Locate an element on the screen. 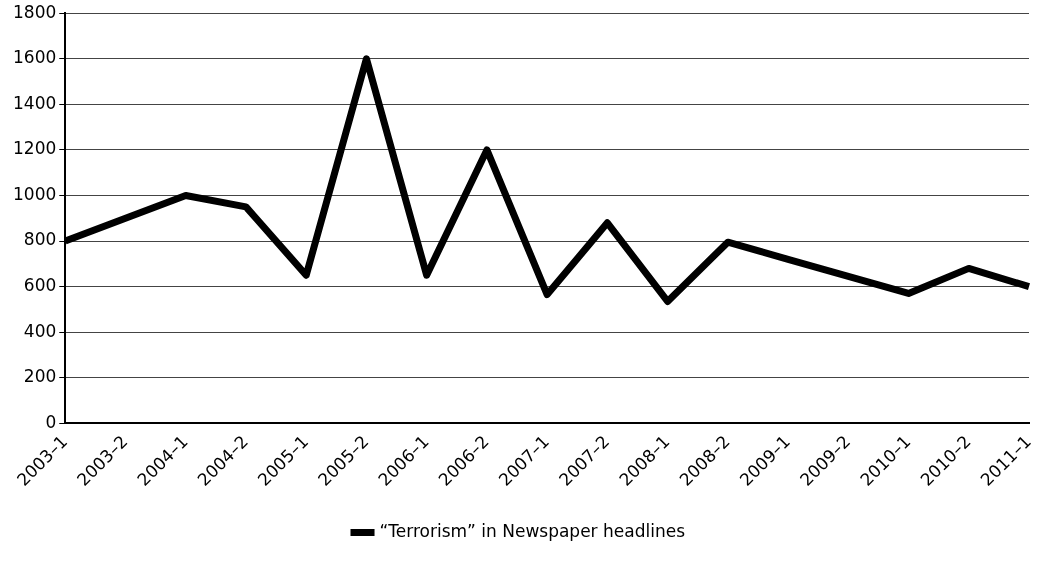 This screenshot has width=1049, height=561. y-tick-label: 1600 is located at coordinates (35, 57).